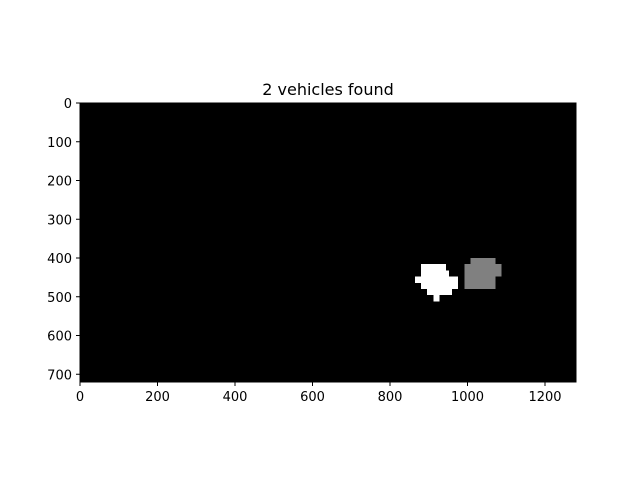 The height and width of the screenshot is (484, 640). Describe the element at coordinates (235, 397) in the screenshot. I see `x-tick-label: 400` at that location.